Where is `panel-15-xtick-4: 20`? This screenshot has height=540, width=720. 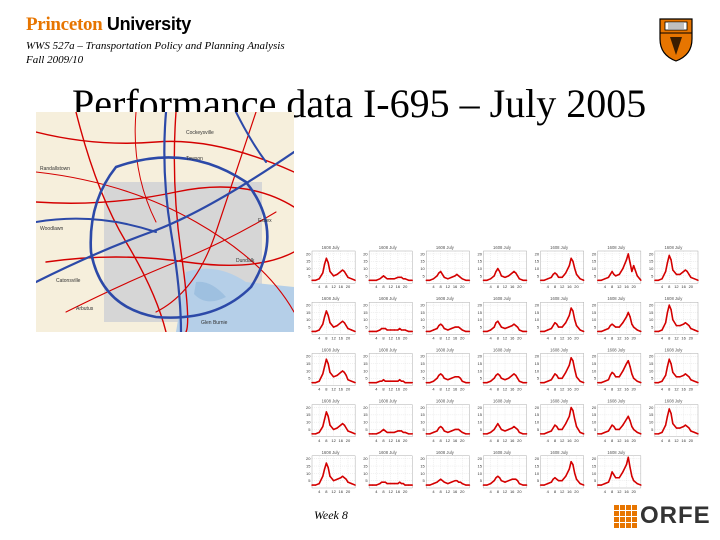
panel-15-xtick-4: 20 is located at coordinates (405, 389).